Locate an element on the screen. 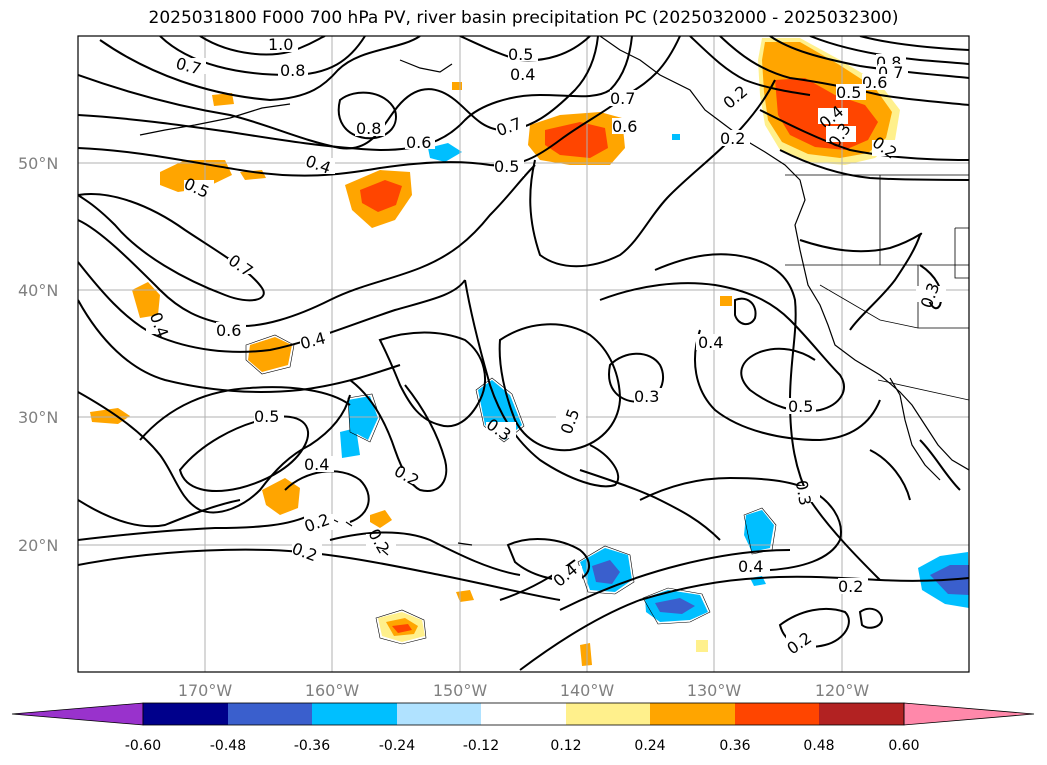  lon-label-140w: 140°W is located at coordinates (587, 690).